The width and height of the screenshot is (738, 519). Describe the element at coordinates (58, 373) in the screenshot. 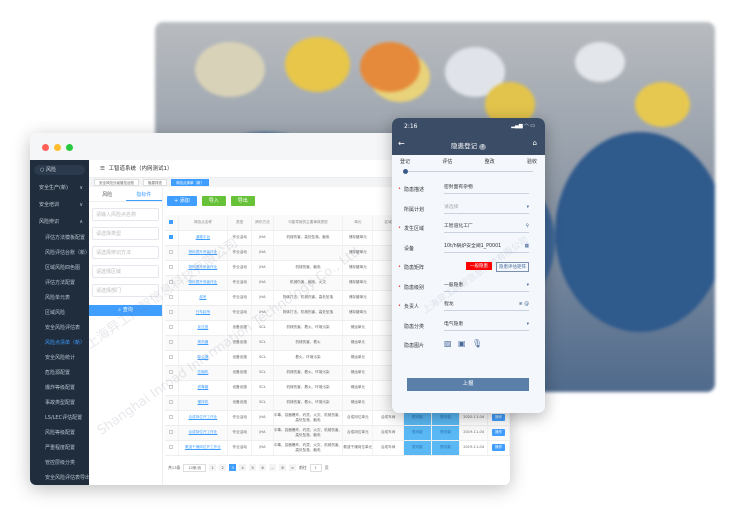

I see `sidebar-item: 危险源配置` at that location.